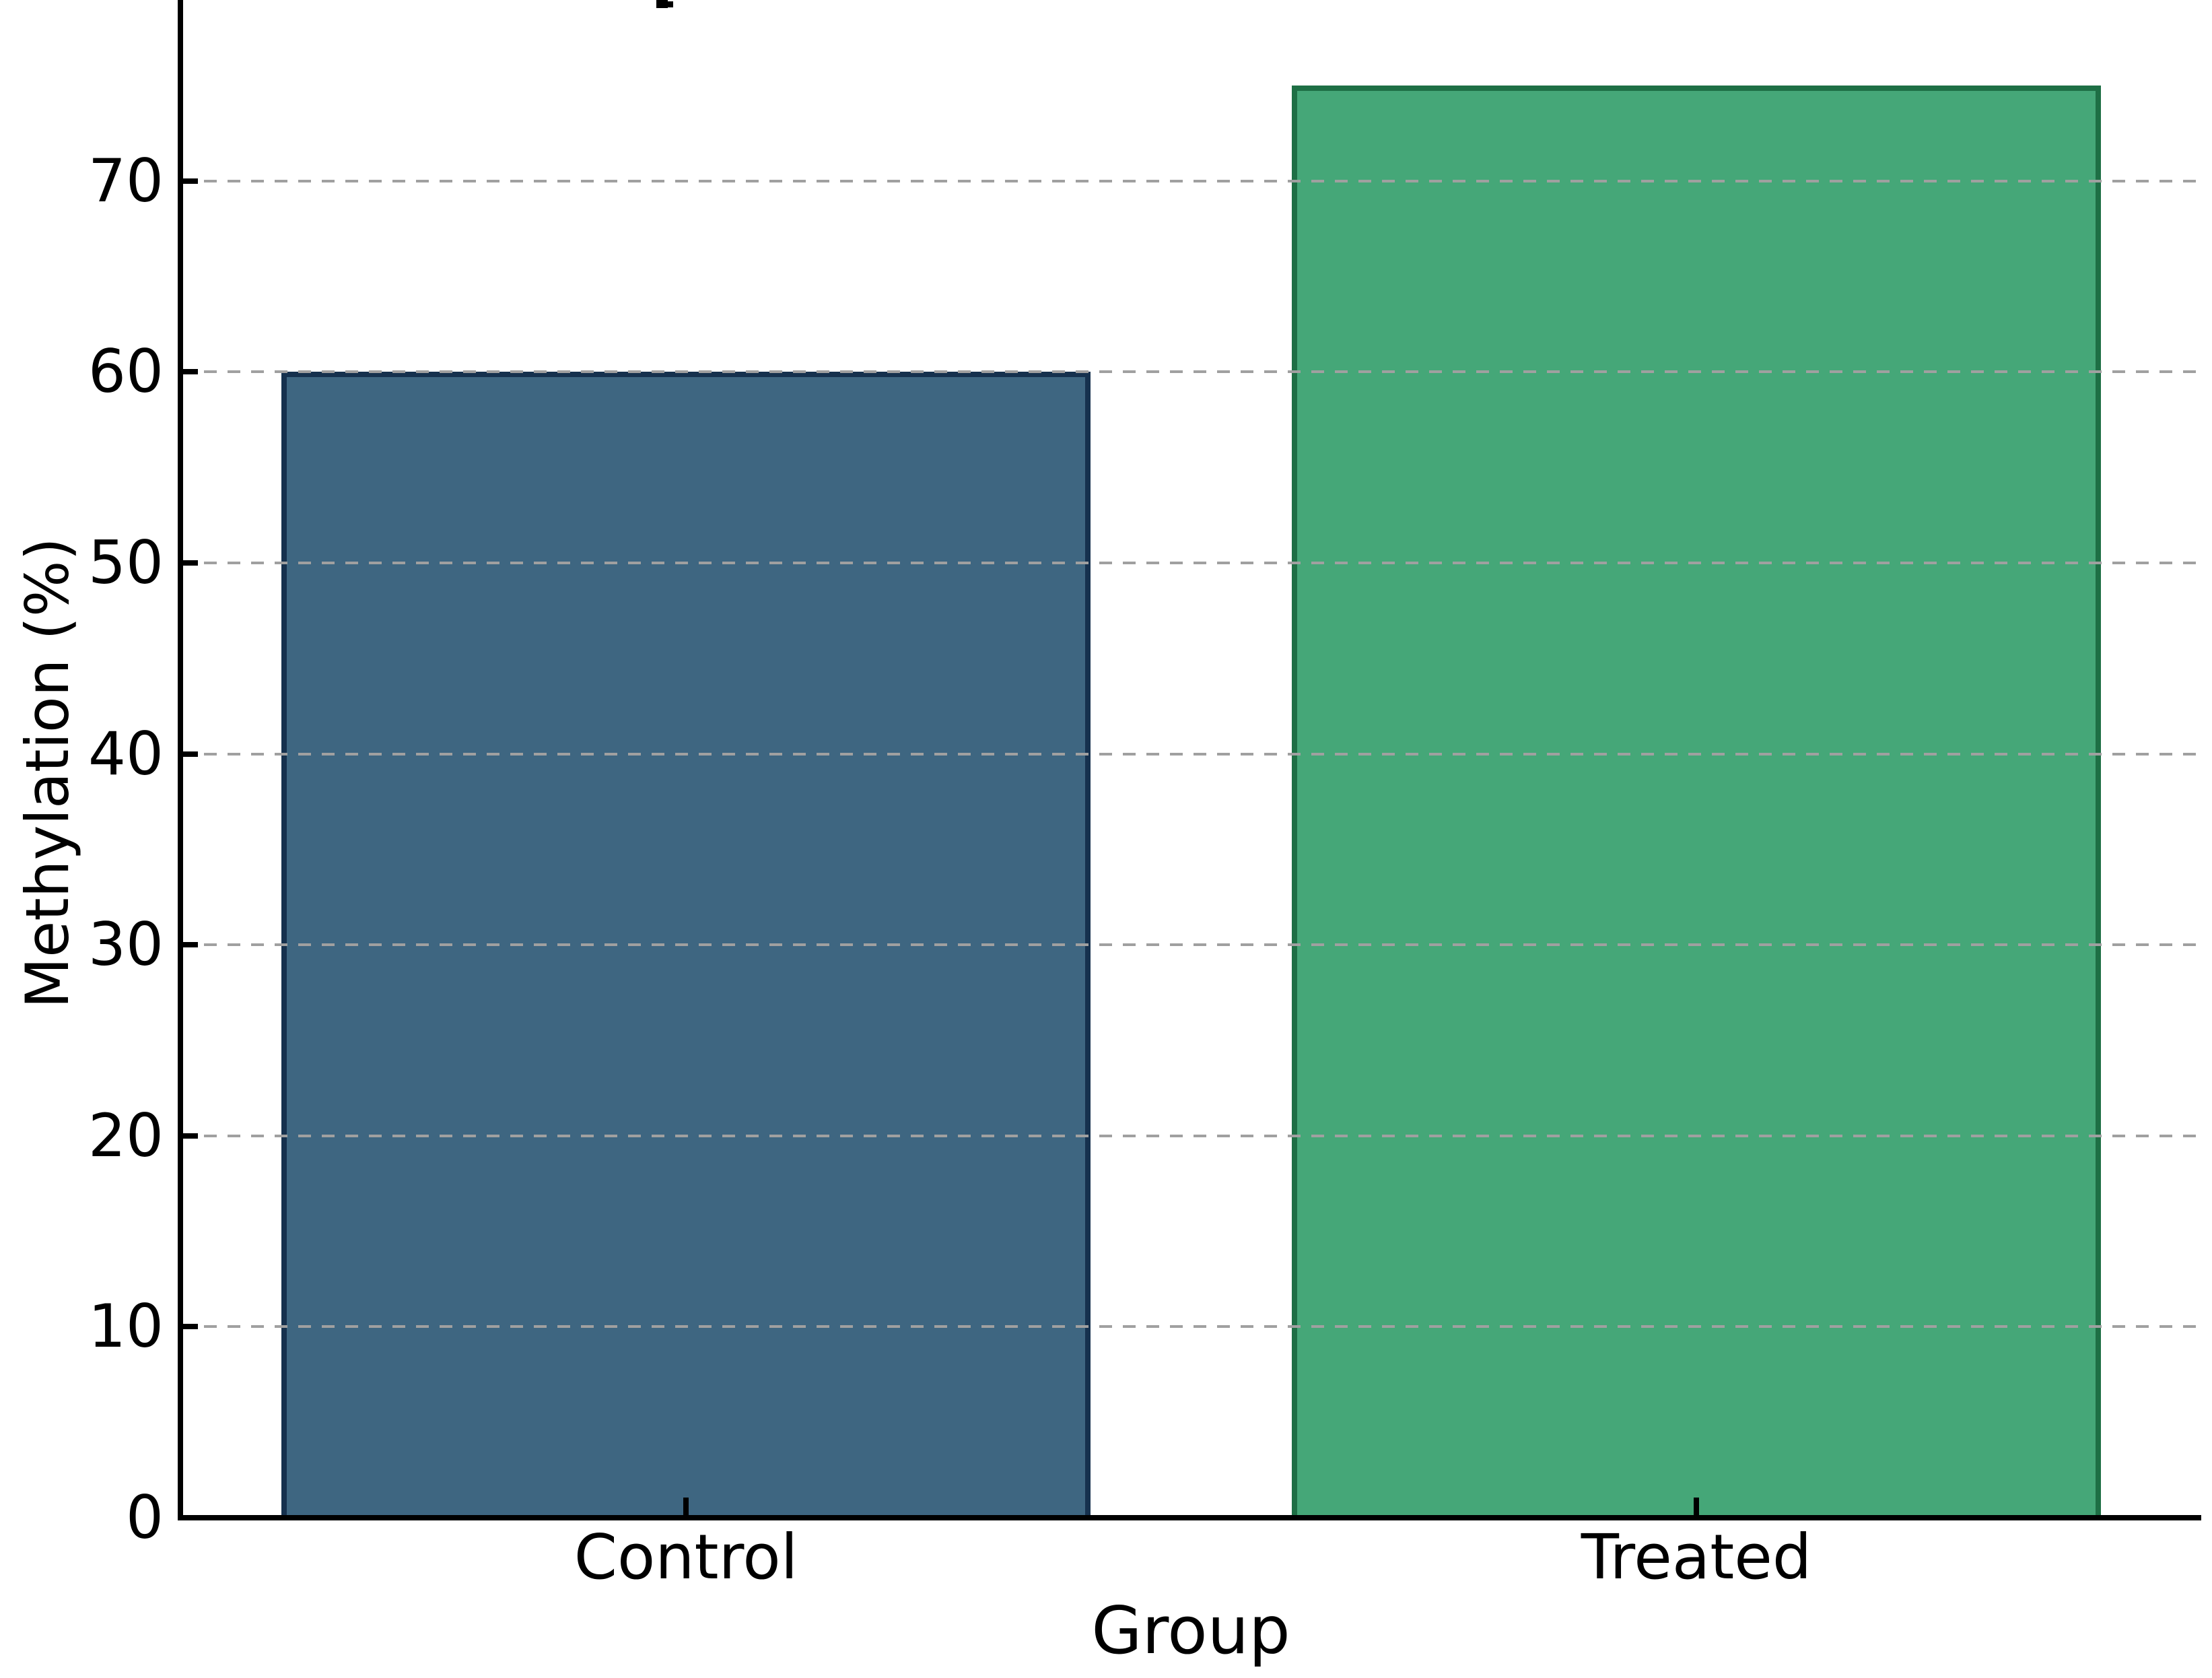 This screenshot has height=1678, width=2212. I want to click on y-tick-label: 10, so click(126, 1326).